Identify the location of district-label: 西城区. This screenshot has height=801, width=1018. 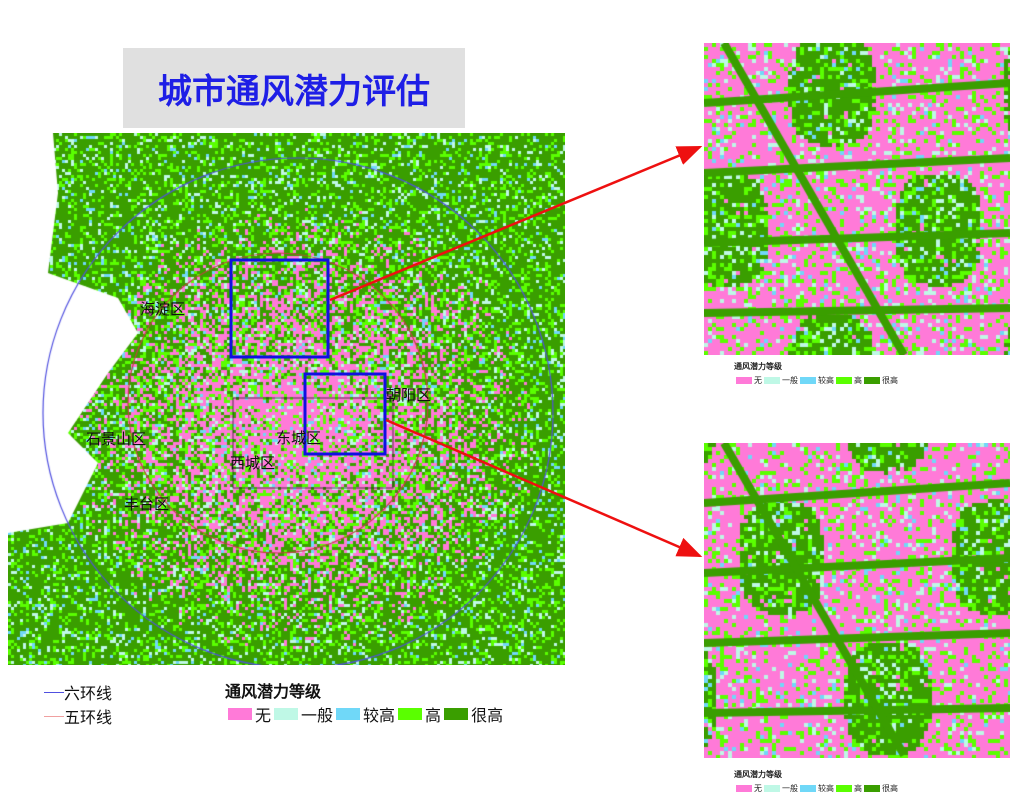
(253, 463).